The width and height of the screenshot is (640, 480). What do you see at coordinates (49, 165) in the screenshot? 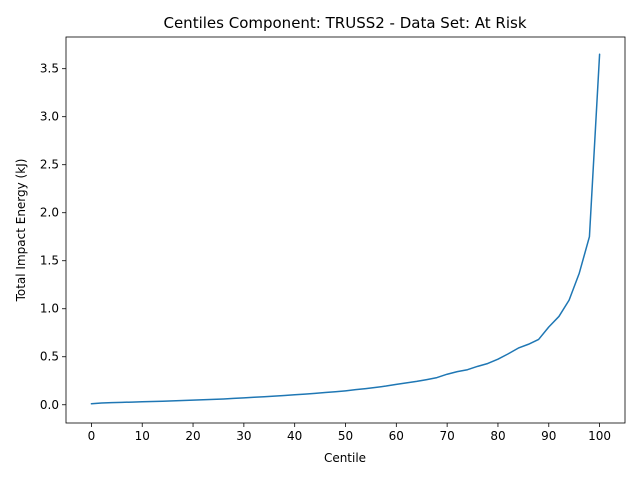
I see `y-tick-label: 2.5` at bounding box center [49, 165].